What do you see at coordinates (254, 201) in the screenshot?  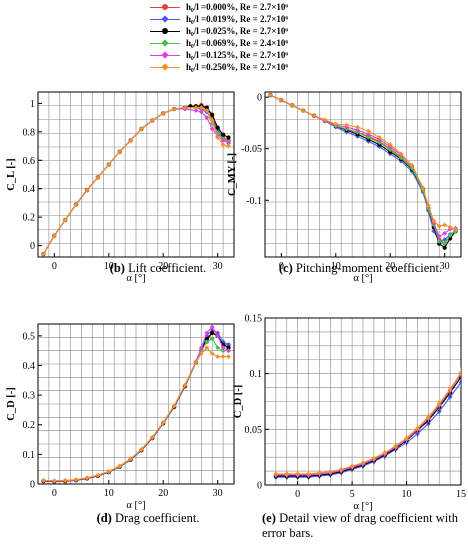 I see `y-tick-label: -0.1` at bounding box center [254, 201].